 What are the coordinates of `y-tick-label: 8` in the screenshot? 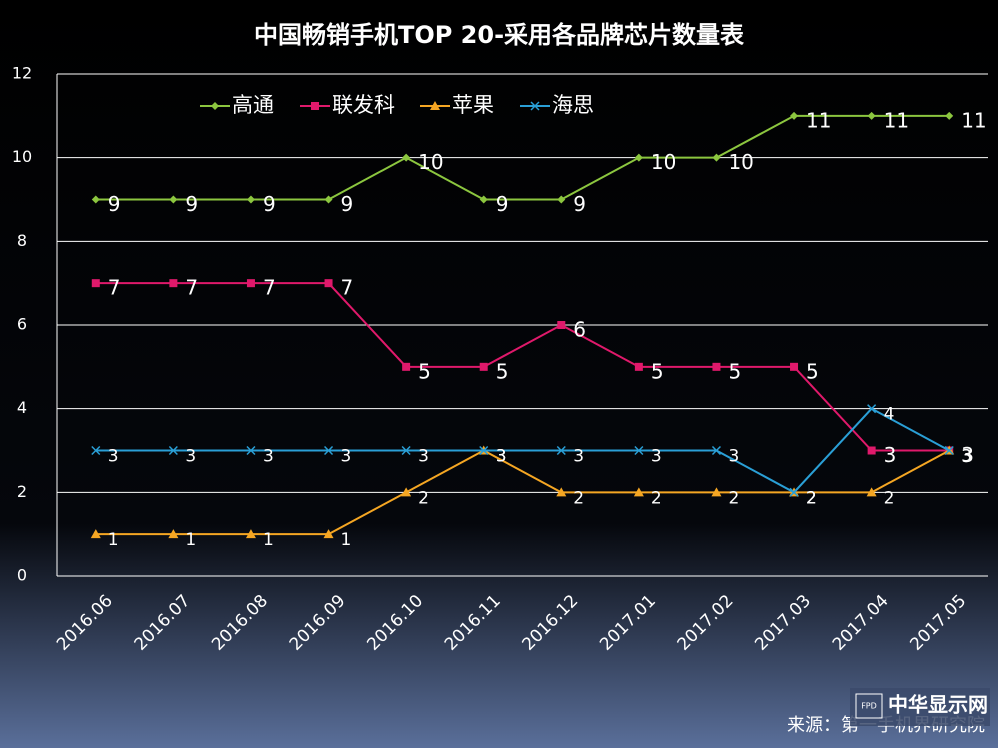 It's located at (22, 240).